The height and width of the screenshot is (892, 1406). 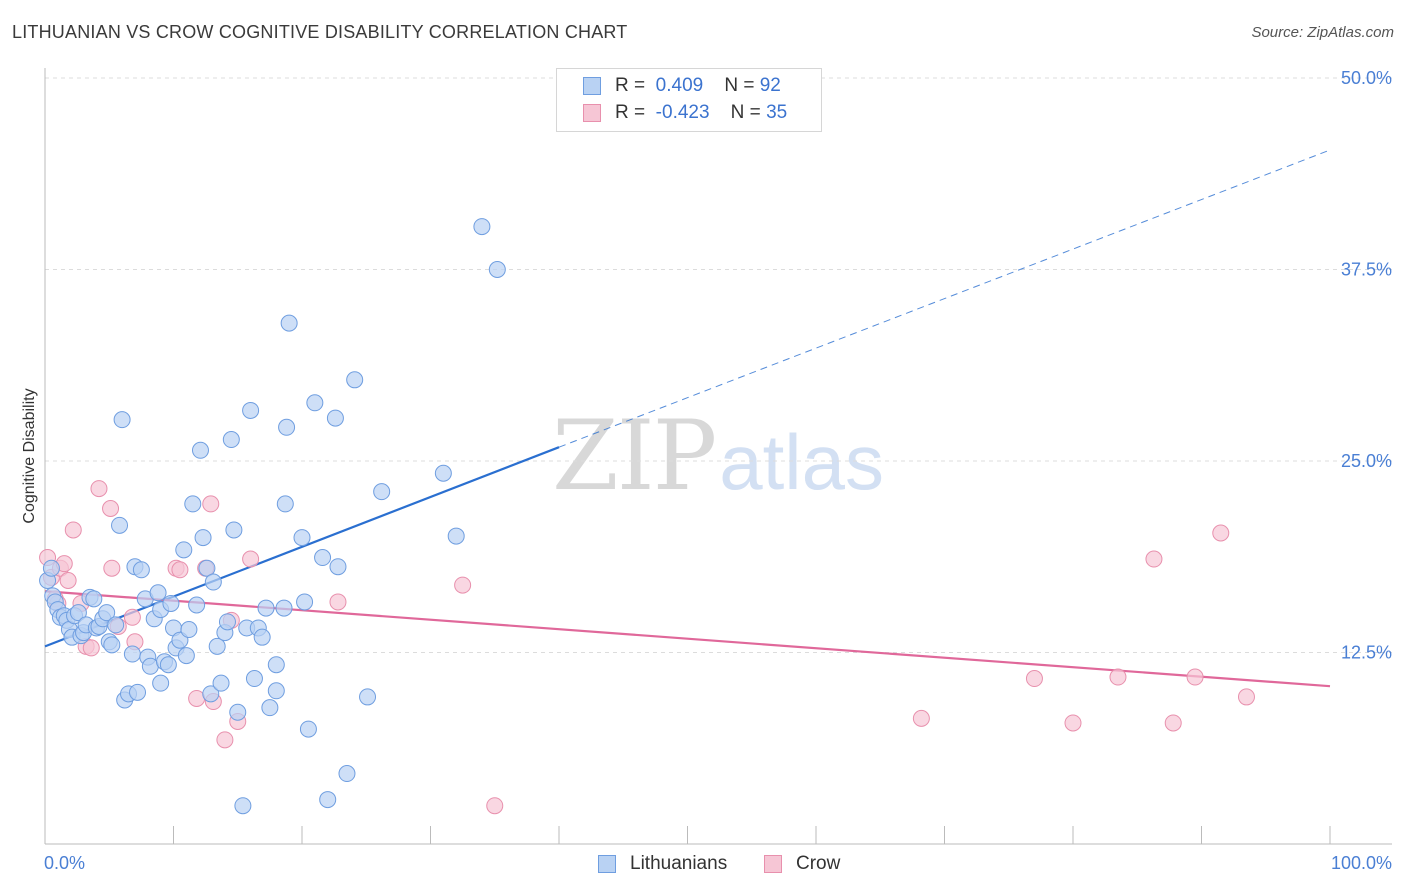 I want to click on x-tick-label-min: 0.0%, so click(x=64, y=863).